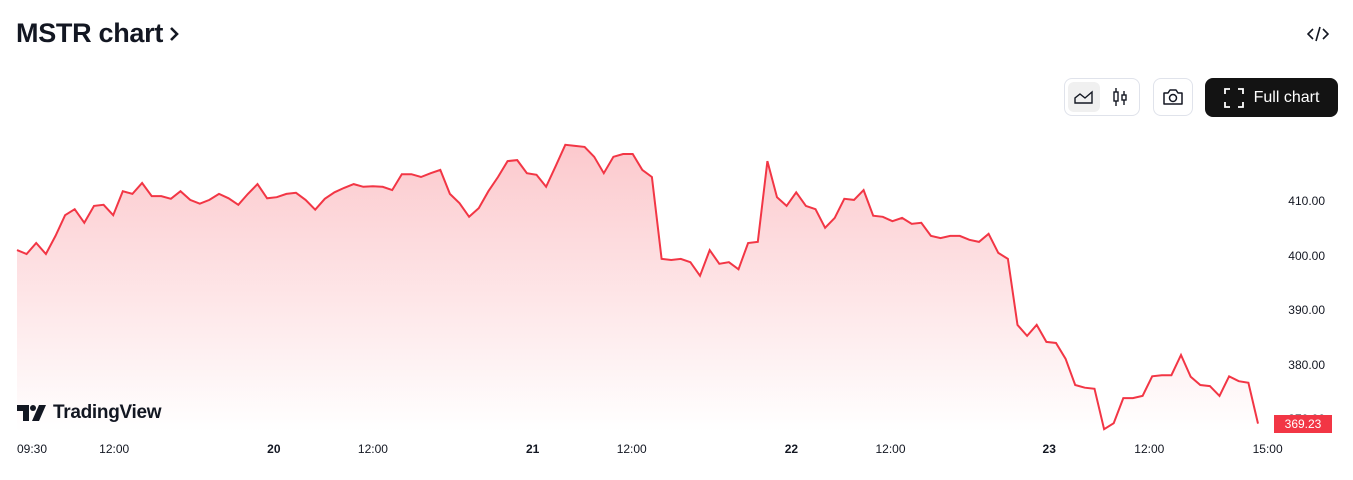  Describe the element at coordinates (1306, 310) in the screenshot. I see `y-tick-label: 390.00` at that location.